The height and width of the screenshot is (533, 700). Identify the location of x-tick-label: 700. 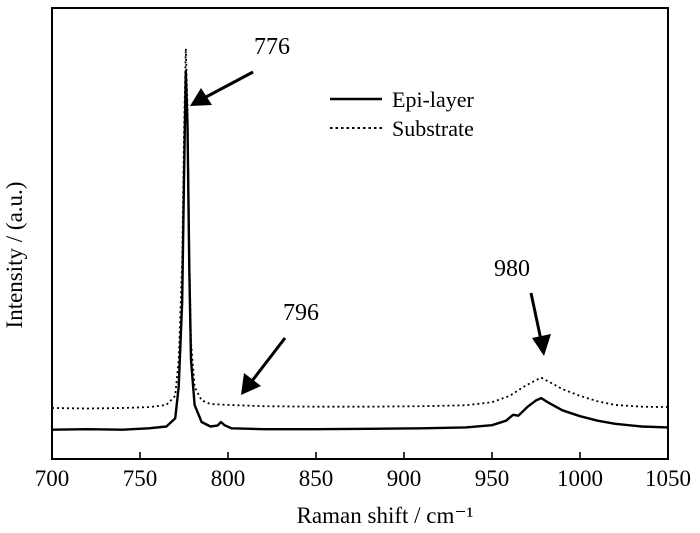
(52, 478).